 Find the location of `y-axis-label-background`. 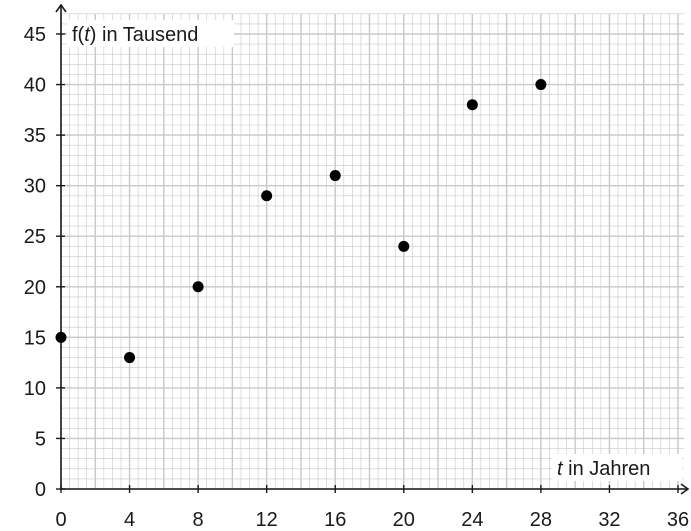

y-axis-label-background is located at coordinates (150, 33).